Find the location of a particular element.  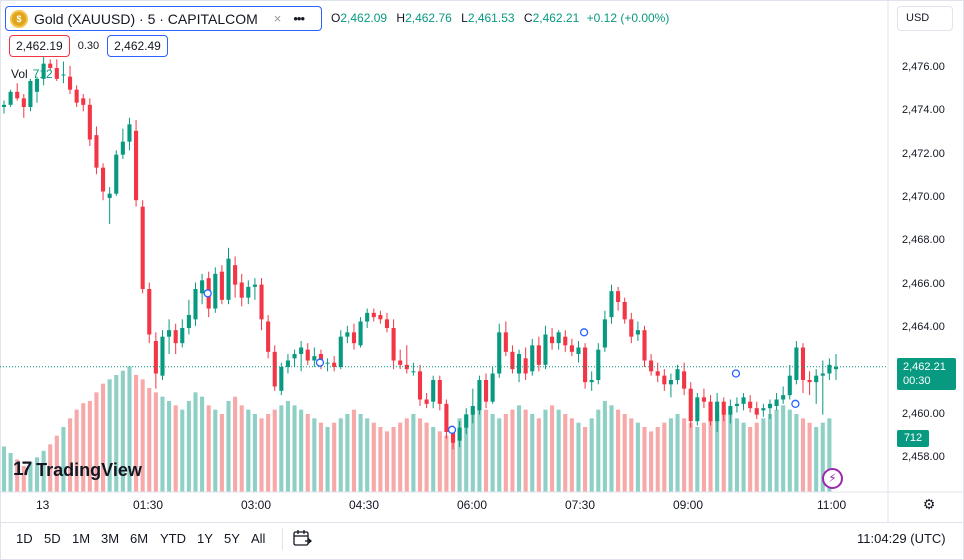

close-icon: × is located at coordinates (277, 18).